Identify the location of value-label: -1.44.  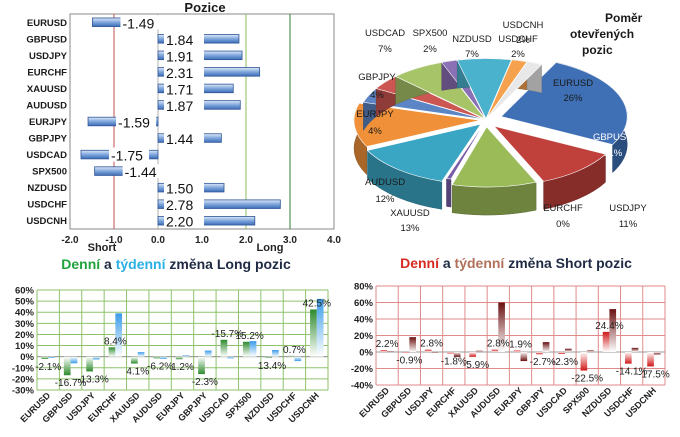
(141, 172).